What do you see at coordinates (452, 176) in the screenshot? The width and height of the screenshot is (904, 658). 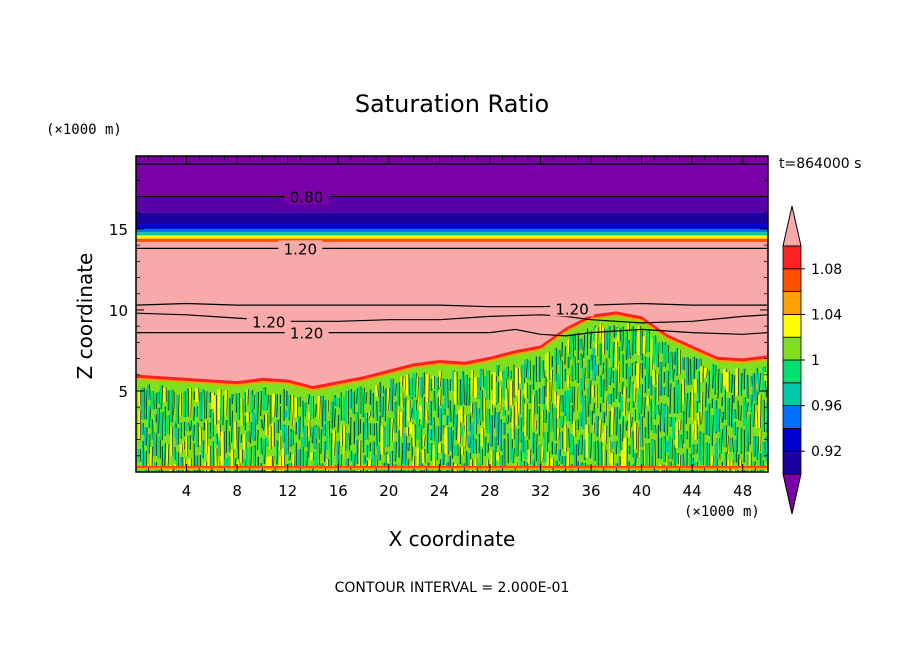 I see `field-band` at bounding box center [452, 176].